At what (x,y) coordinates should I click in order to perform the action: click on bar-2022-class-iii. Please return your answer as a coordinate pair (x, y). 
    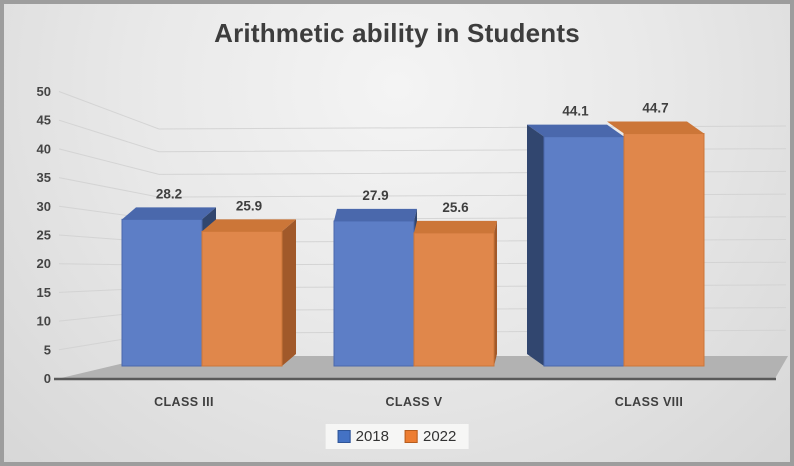
    Looking at the image, I should click on (242, 298).